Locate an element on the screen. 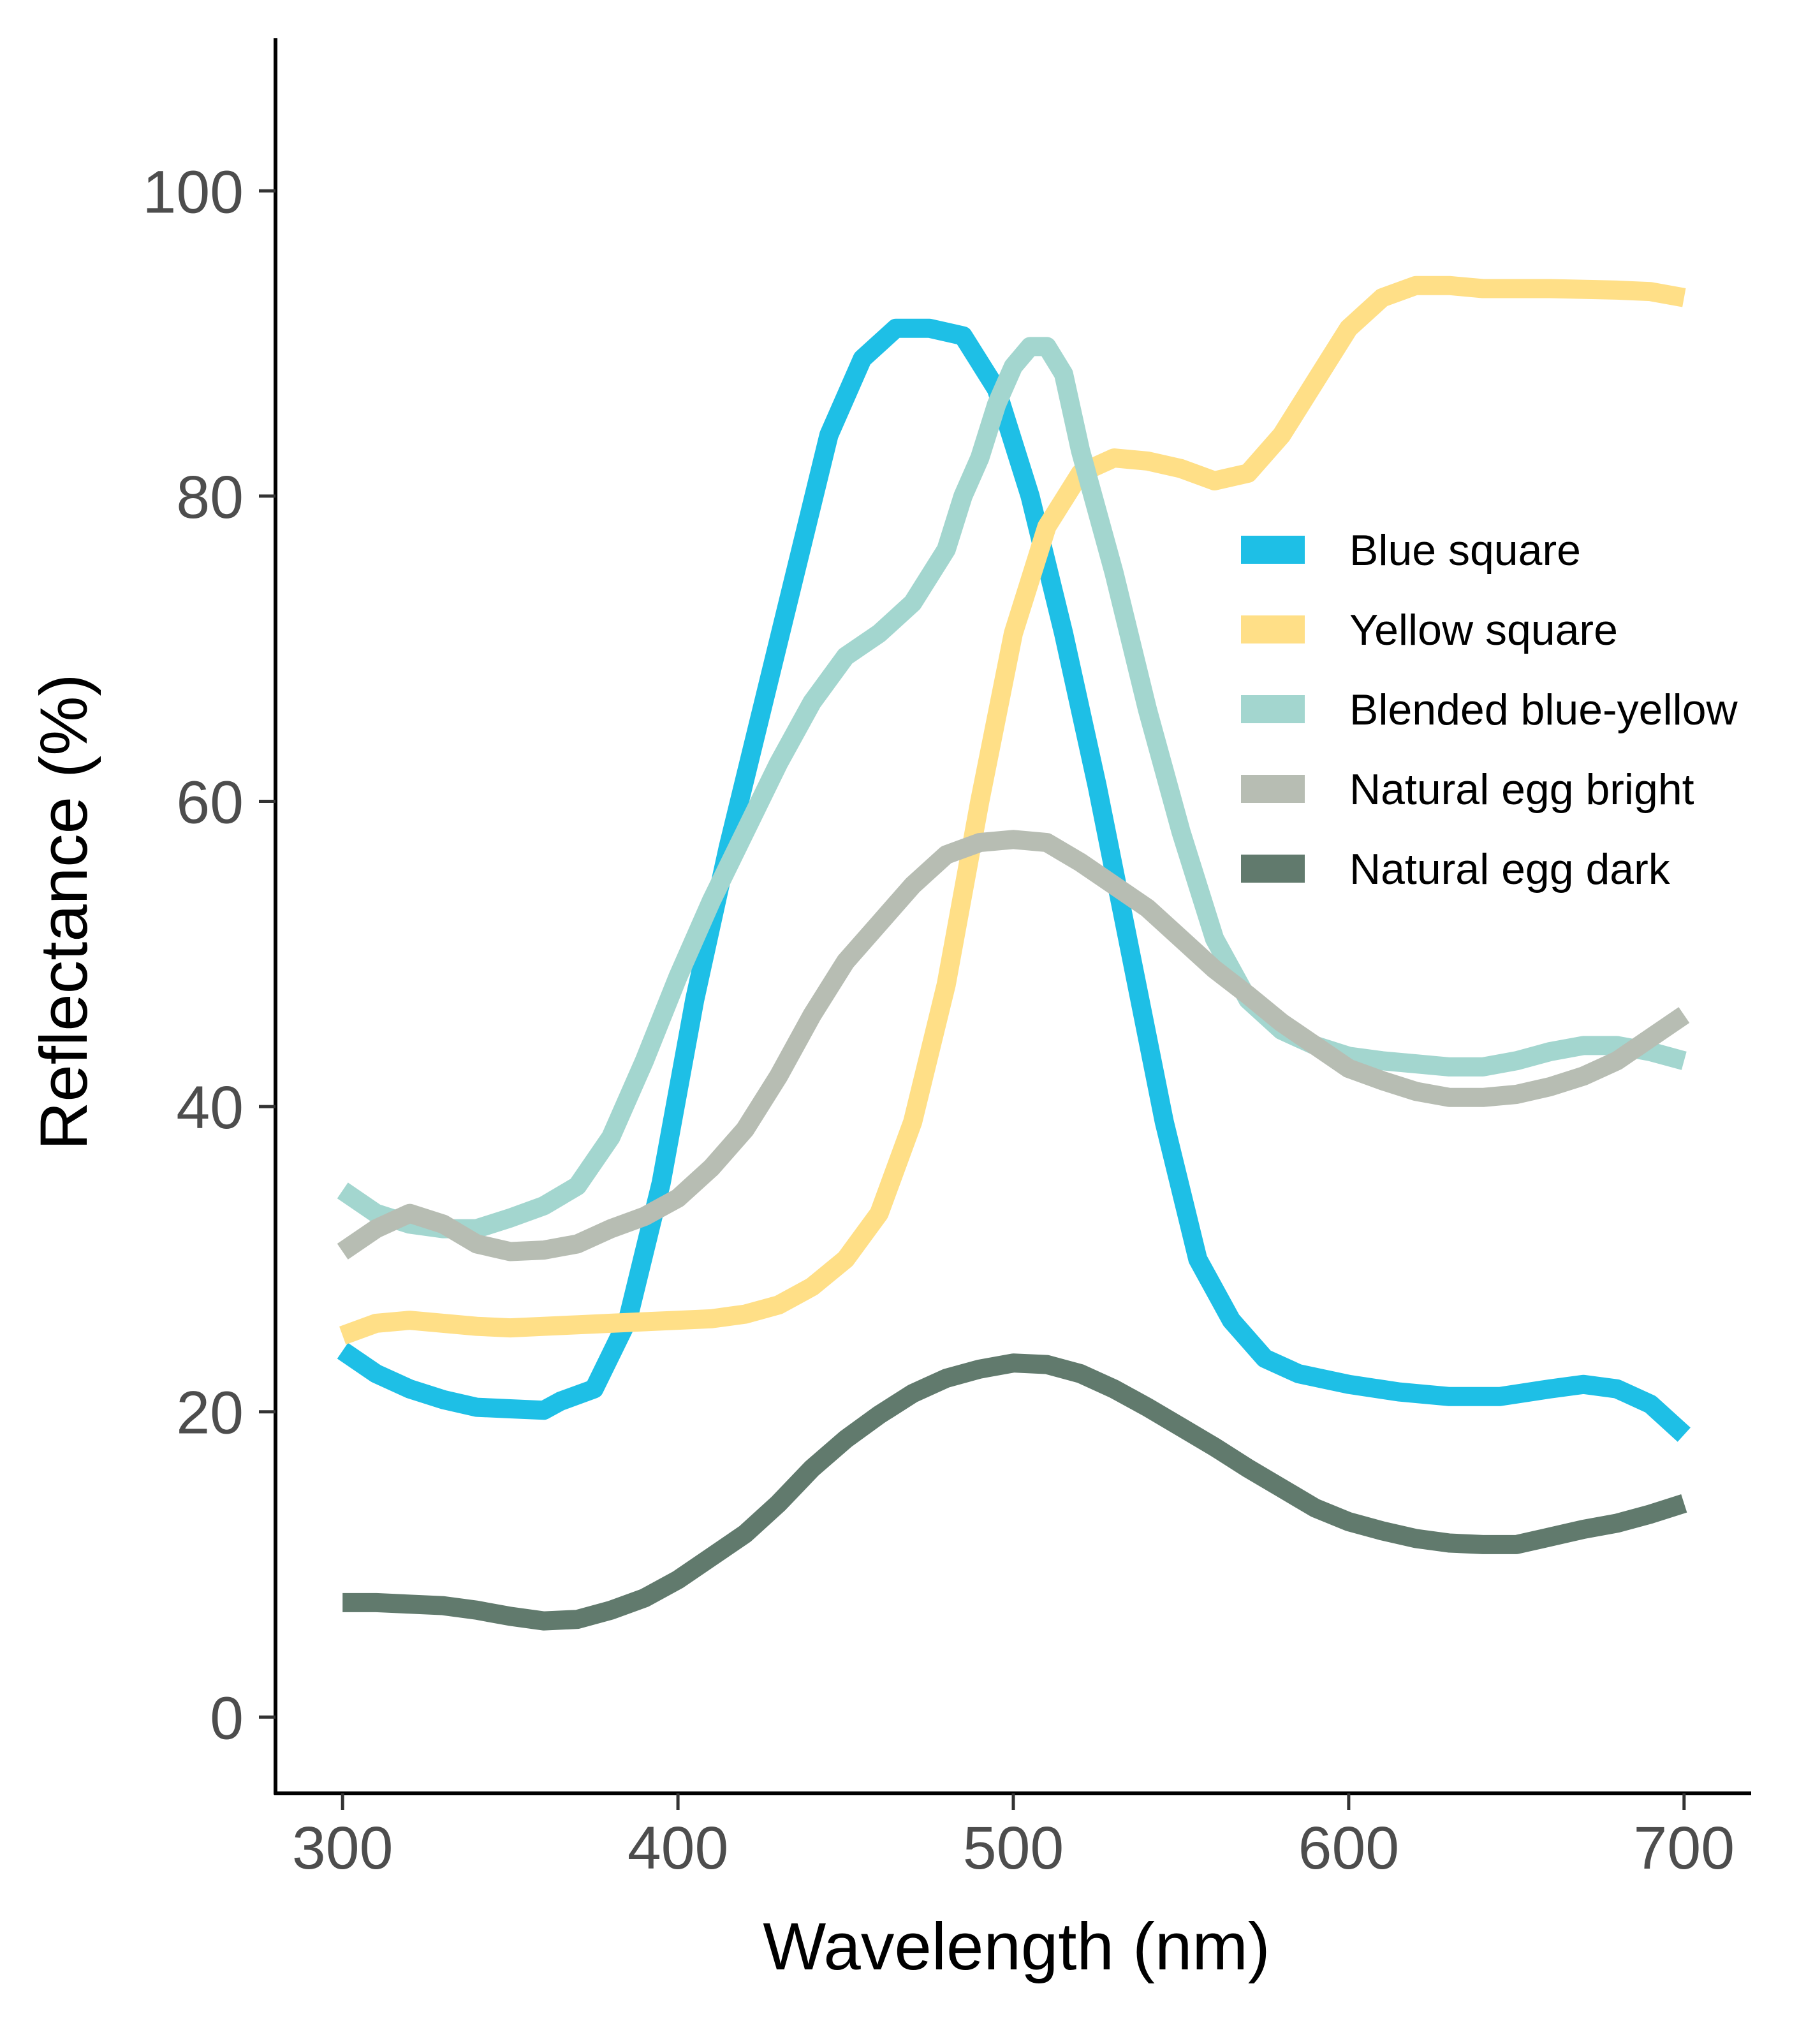  x-tick-label: 400 is located at coordinates (678, 1848).